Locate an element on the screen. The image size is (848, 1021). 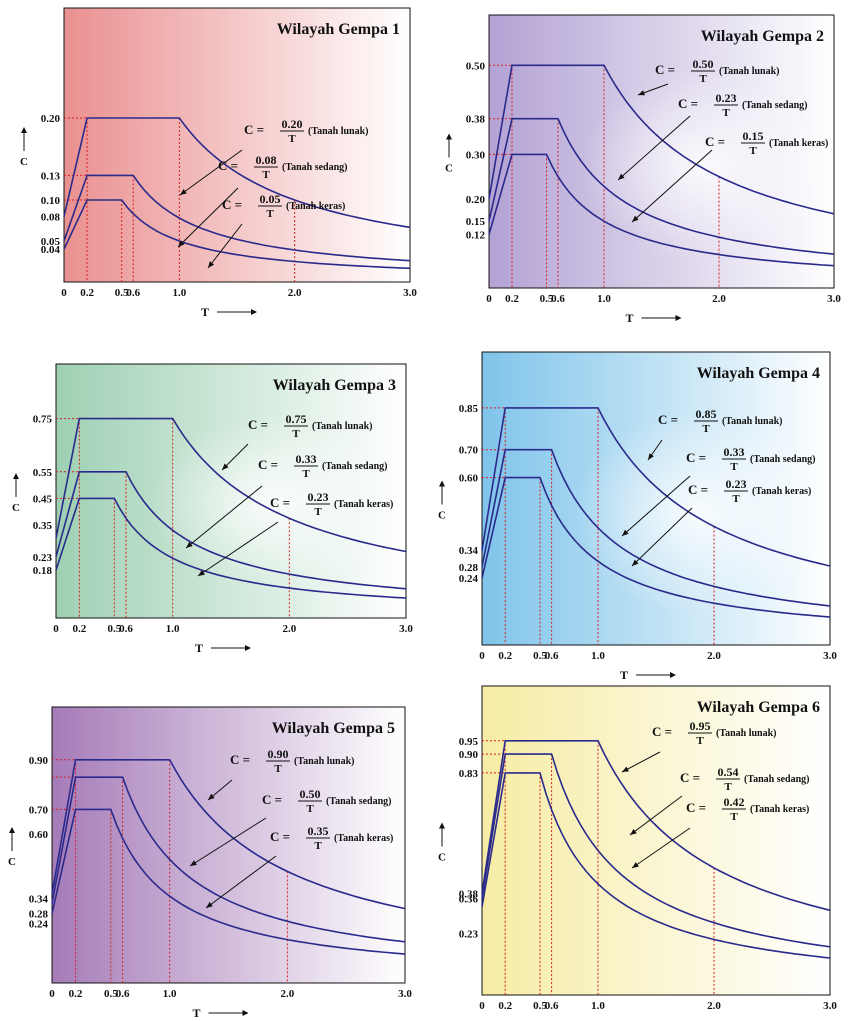
formula-numerator: 0.23 is located at coordinates (736, 484).